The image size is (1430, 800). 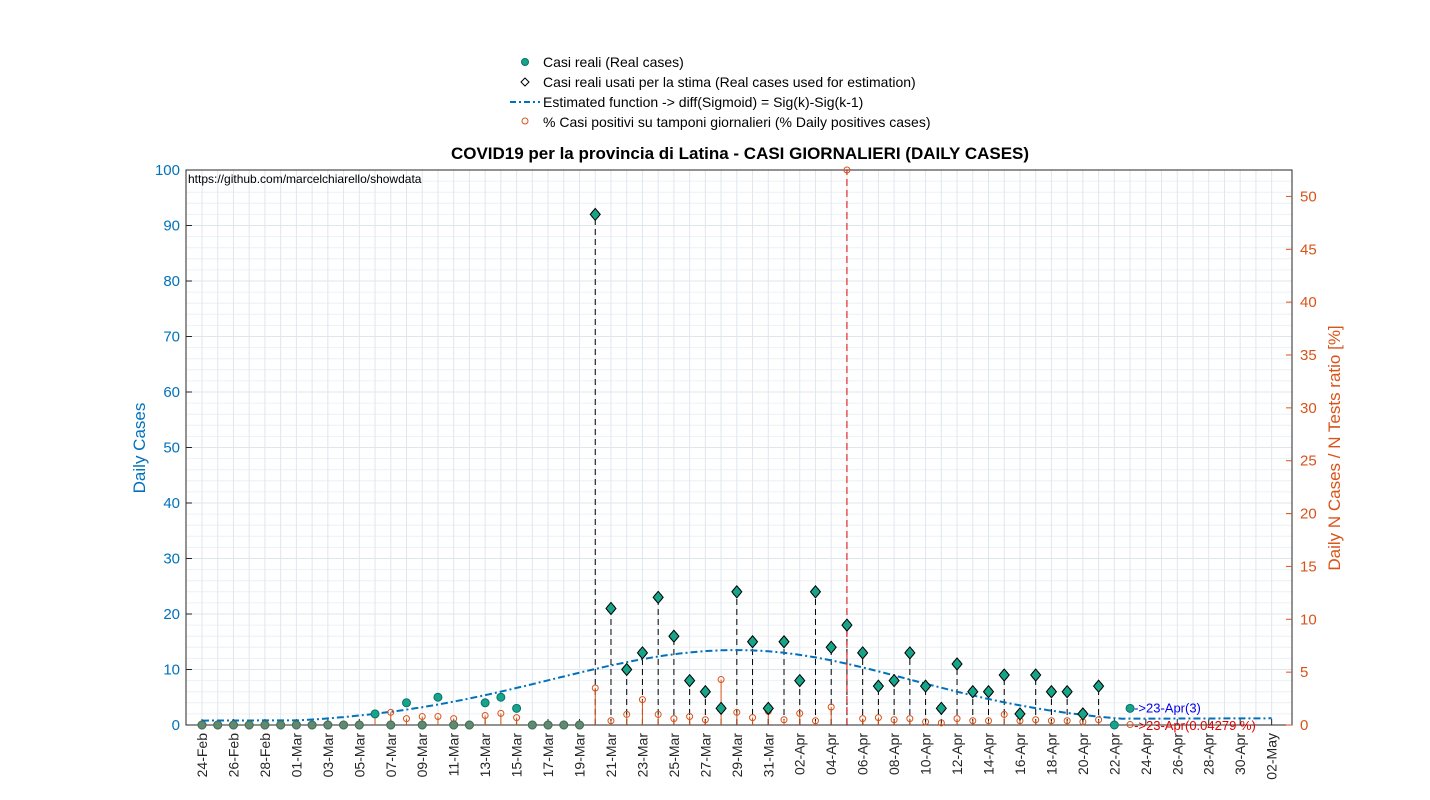 I want to click on y-tick-label-right: 25, so click(x=1308, y=461).